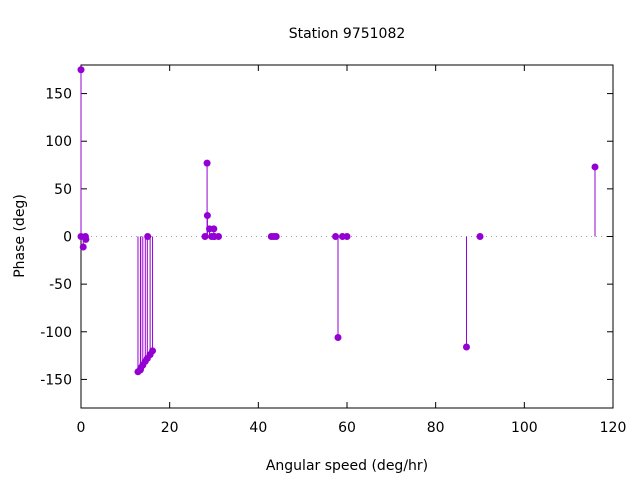 The image size is (640, 484). Describe the element at coordinates (347, 466) in the screenshot. I see `x-axis-label: Angular speed (deg/hr)` at that location.